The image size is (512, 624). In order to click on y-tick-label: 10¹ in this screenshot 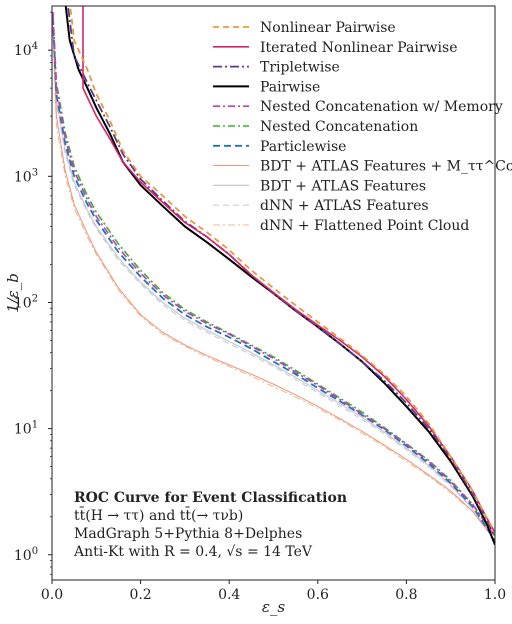, I will do `click(26, 429)`.